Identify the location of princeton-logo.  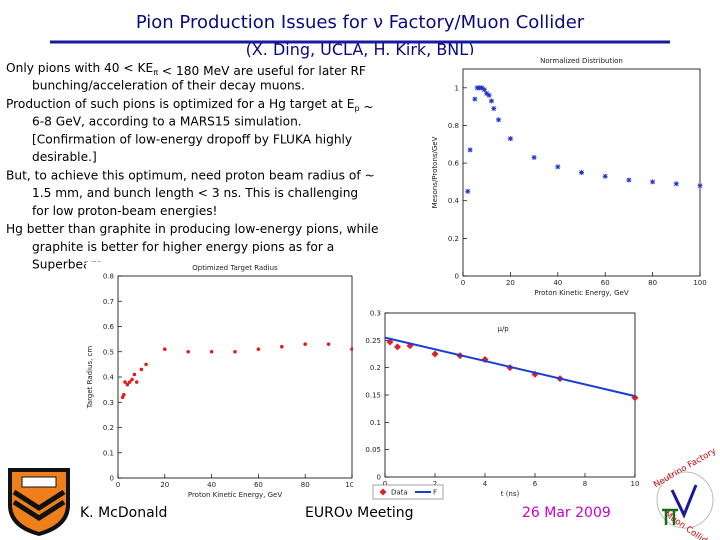
(39, 502).